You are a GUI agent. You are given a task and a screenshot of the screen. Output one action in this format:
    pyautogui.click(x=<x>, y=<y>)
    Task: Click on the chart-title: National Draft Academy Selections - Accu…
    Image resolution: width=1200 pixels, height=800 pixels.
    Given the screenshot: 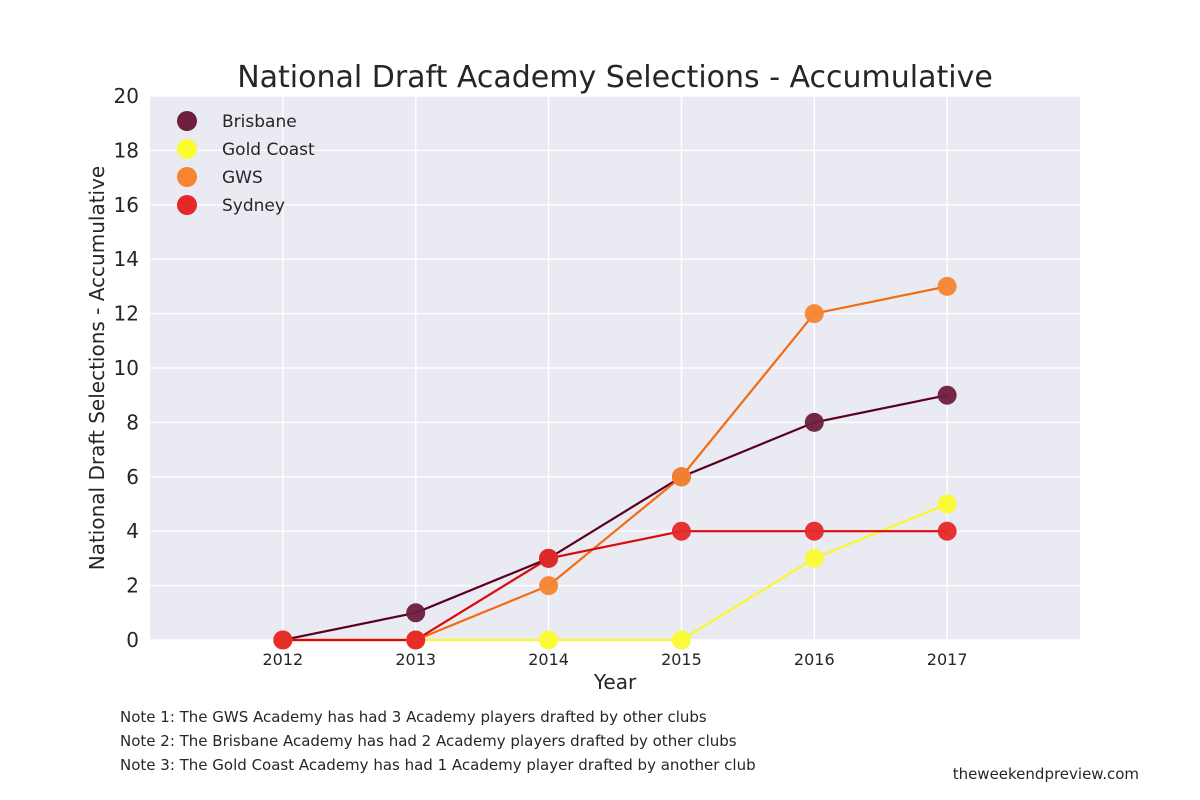 What is the action you would take?
    pyautogui.click(x=615, y=77)
    